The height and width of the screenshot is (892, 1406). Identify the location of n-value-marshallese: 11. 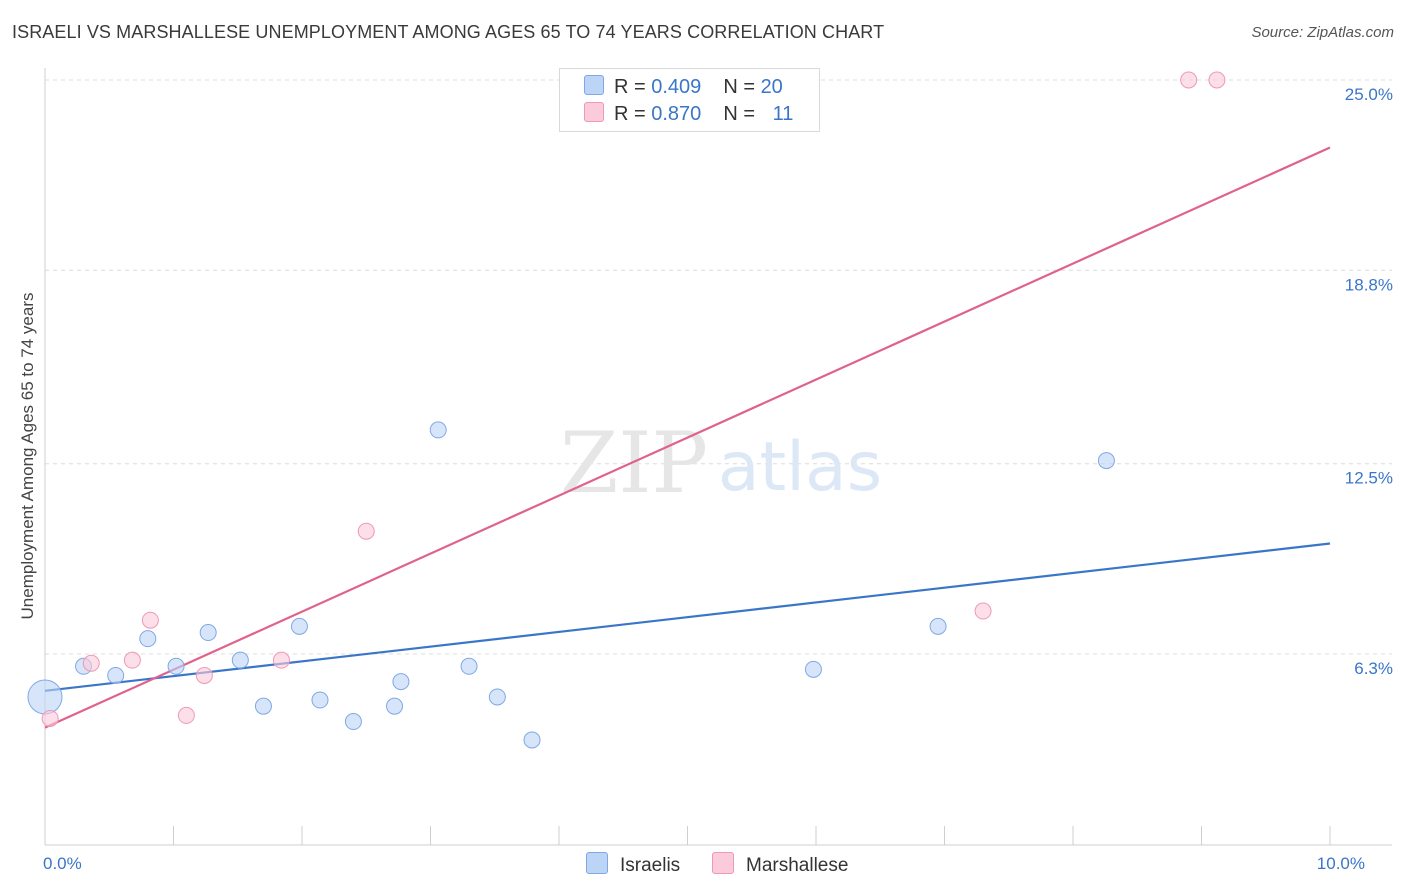
(783, 114).